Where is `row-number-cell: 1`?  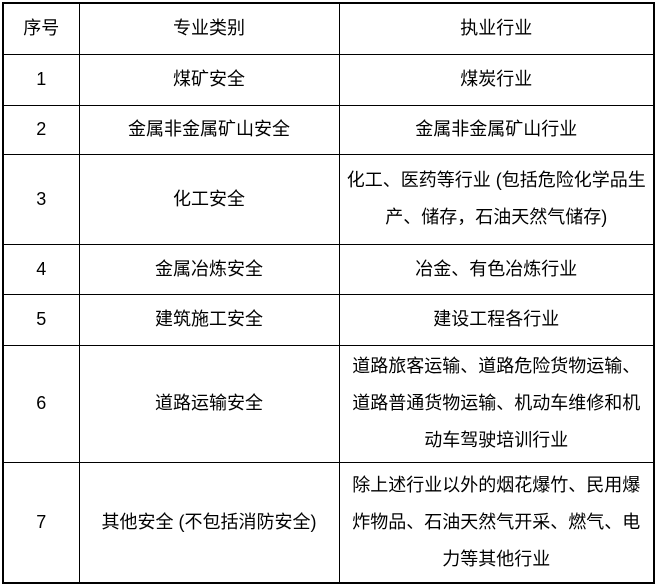 row-number-cell: 1 is located at coordinates (41, 79).